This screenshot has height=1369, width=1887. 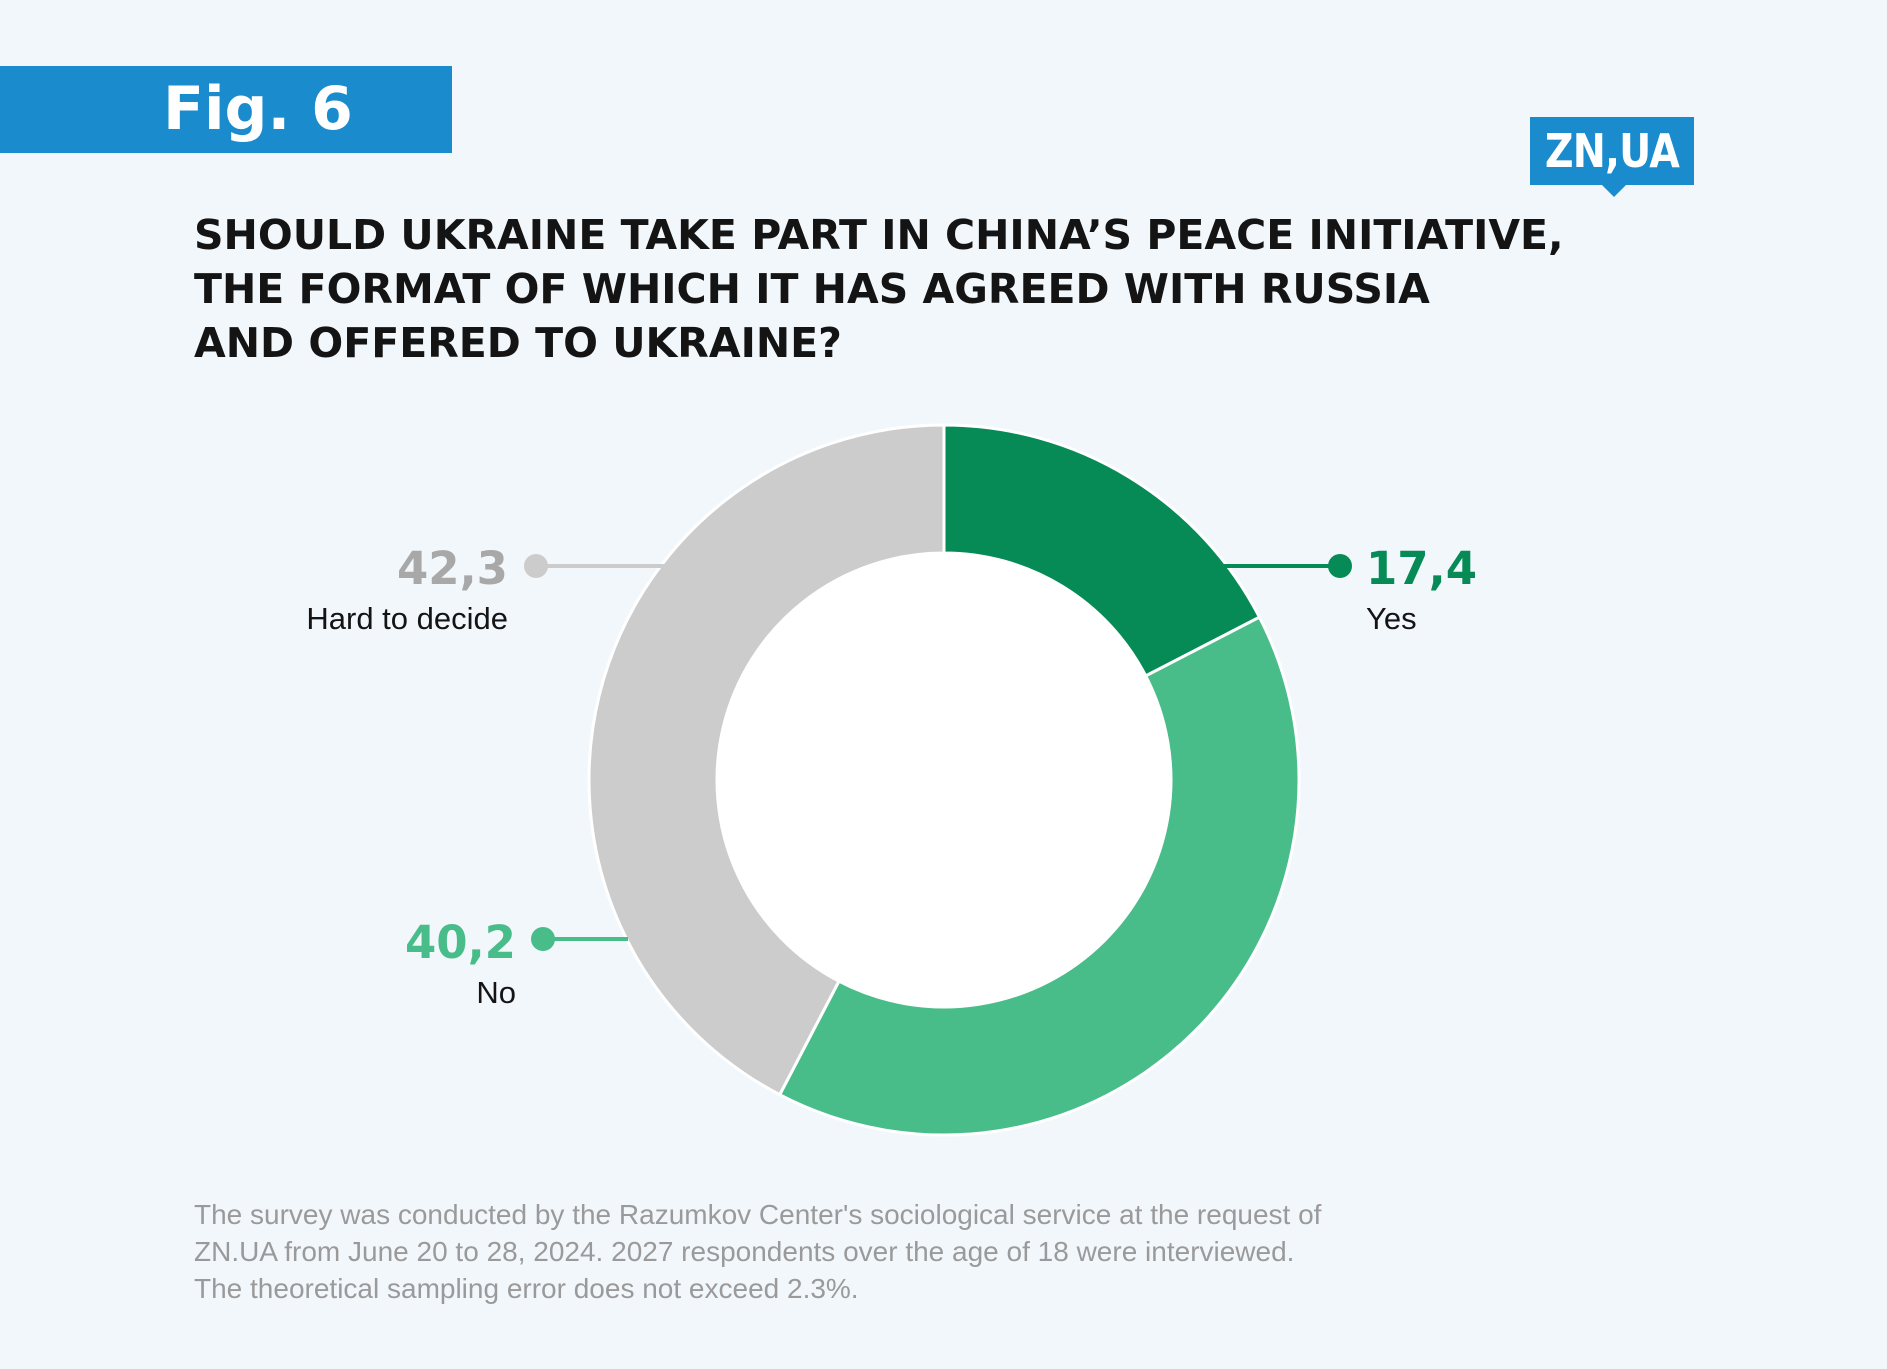 I want to click on donut-slice-no, so click(x=1039, y=876).